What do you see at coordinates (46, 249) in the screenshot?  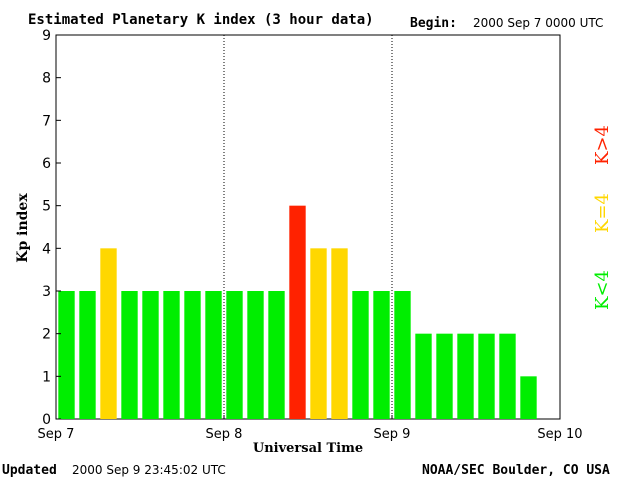 I see `y-tick-label: 4` at bounding box center [46, 249].